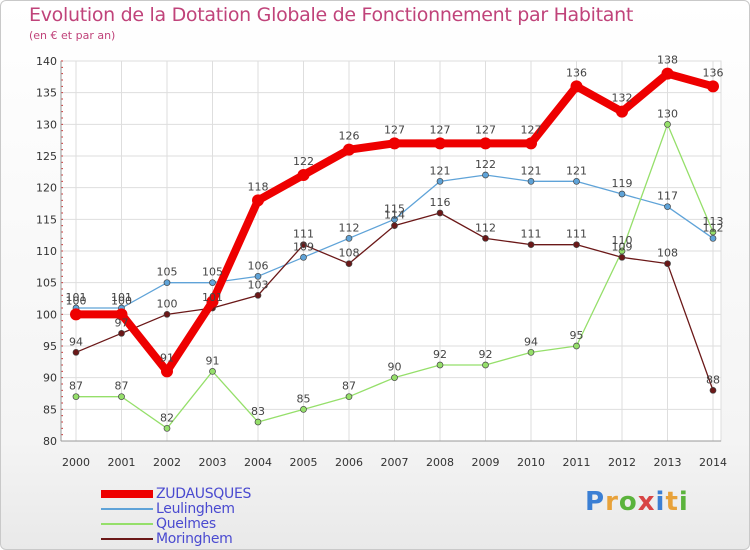 This screenshot has height=550, width=750. I want to click on legend-label: ZUDAUSQUES, so click(204, 493).